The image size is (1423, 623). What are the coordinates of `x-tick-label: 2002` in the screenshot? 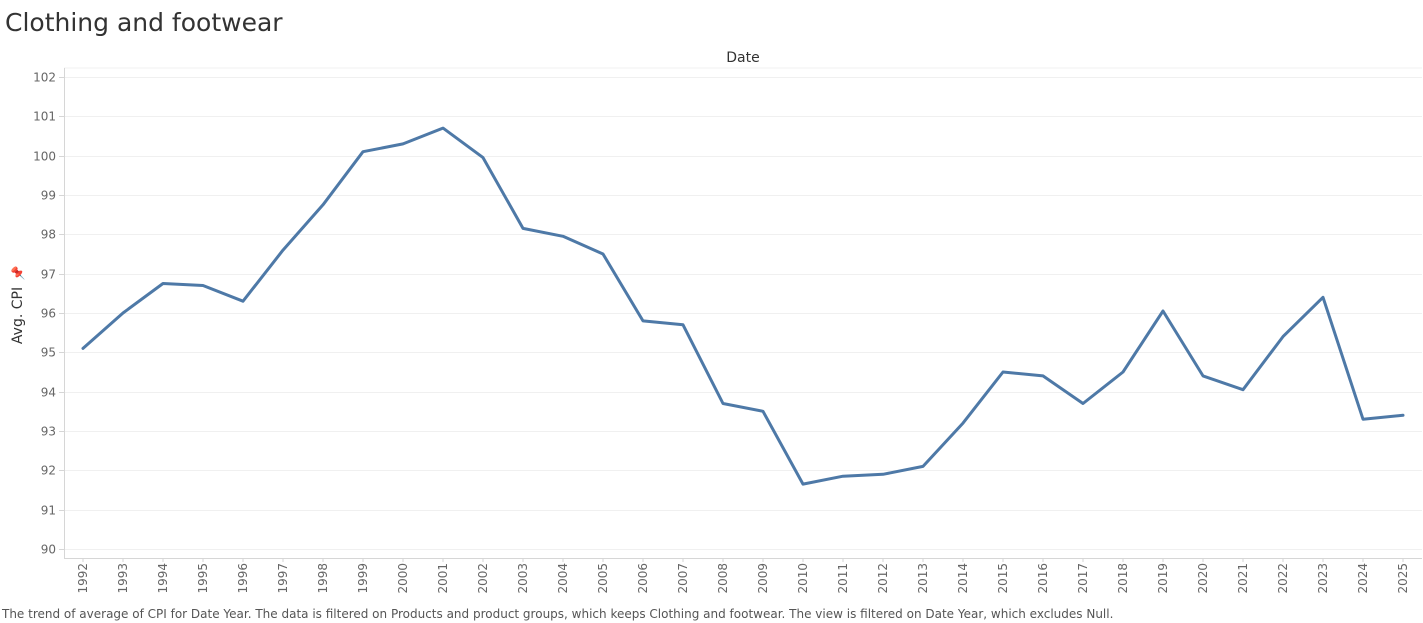 It's located at (483, 578).